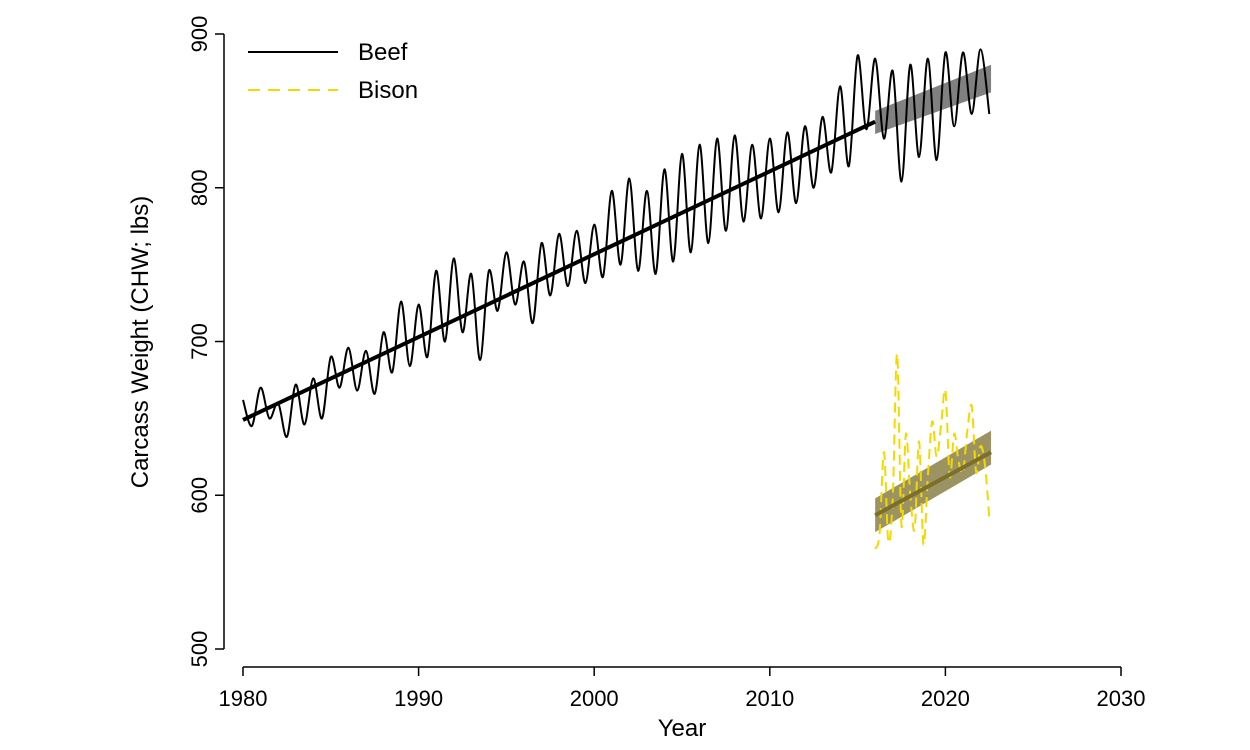  What do you see at coordinates (933, 298) in the screenshot?
I see `confidence-bands` at bounding box center [933, 298].